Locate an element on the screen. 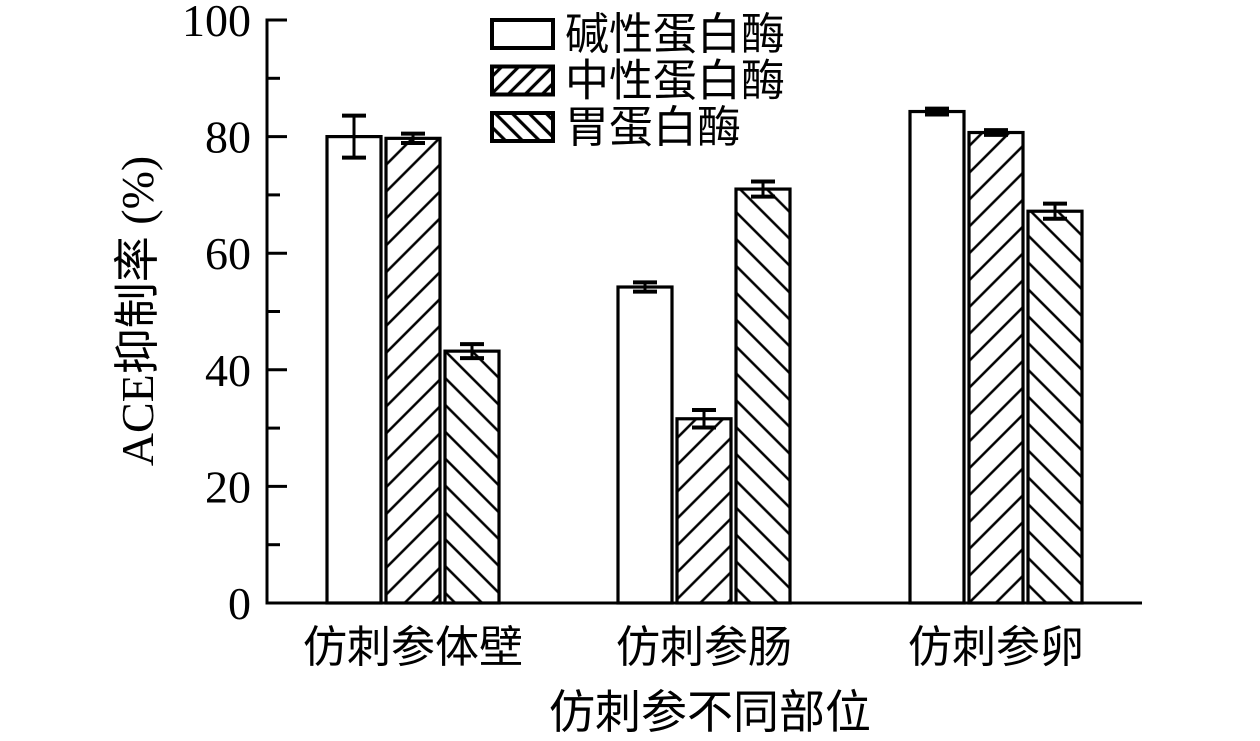 This screenshot has width=1260, height=741. category-label: 仿刺参体壁 is located at coordinates (413, 647).